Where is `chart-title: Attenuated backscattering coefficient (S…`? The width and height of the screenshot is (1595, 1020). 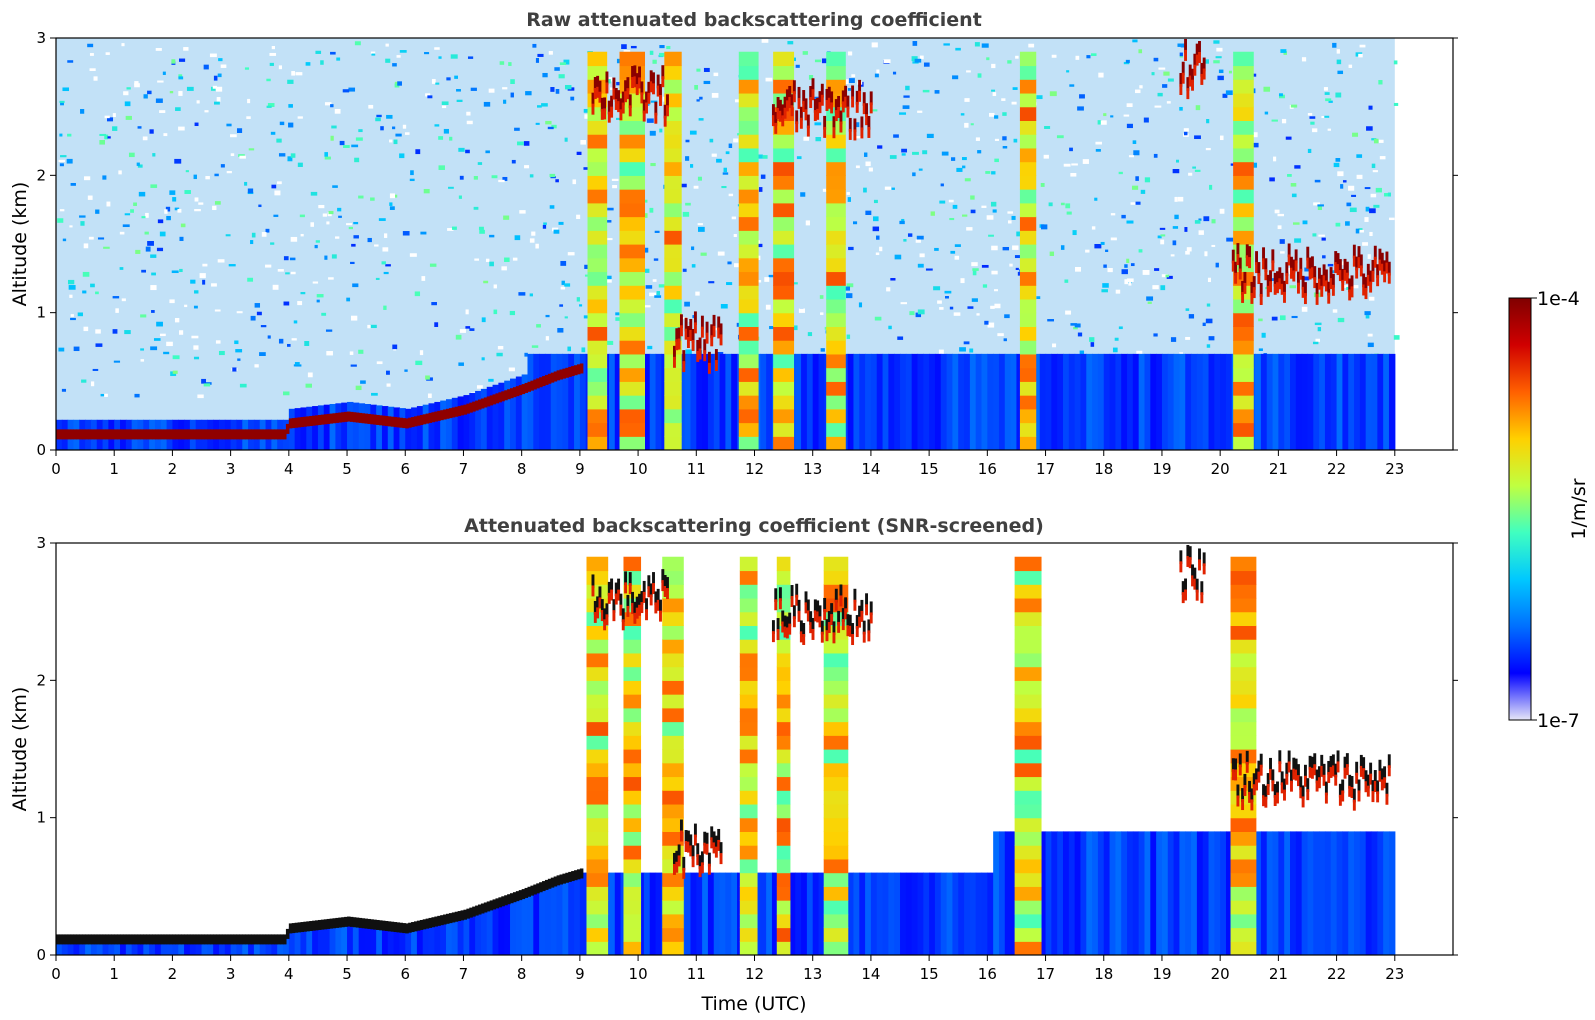 chart-title: Attenuated backscattering coefficient (S… is located at coordinates (754, 526).